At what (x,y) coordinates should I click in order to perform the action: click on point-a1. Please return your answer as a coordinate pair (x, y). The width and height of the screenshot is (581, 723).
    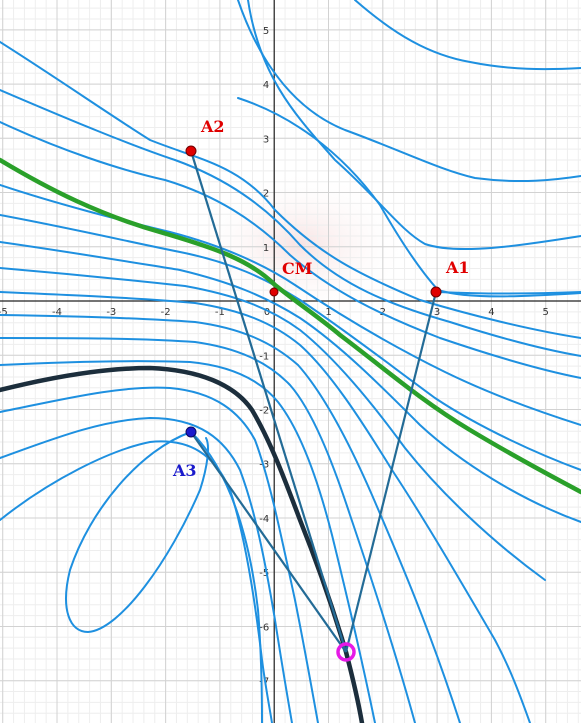
    Looking at the image, I should click on (436, 292).